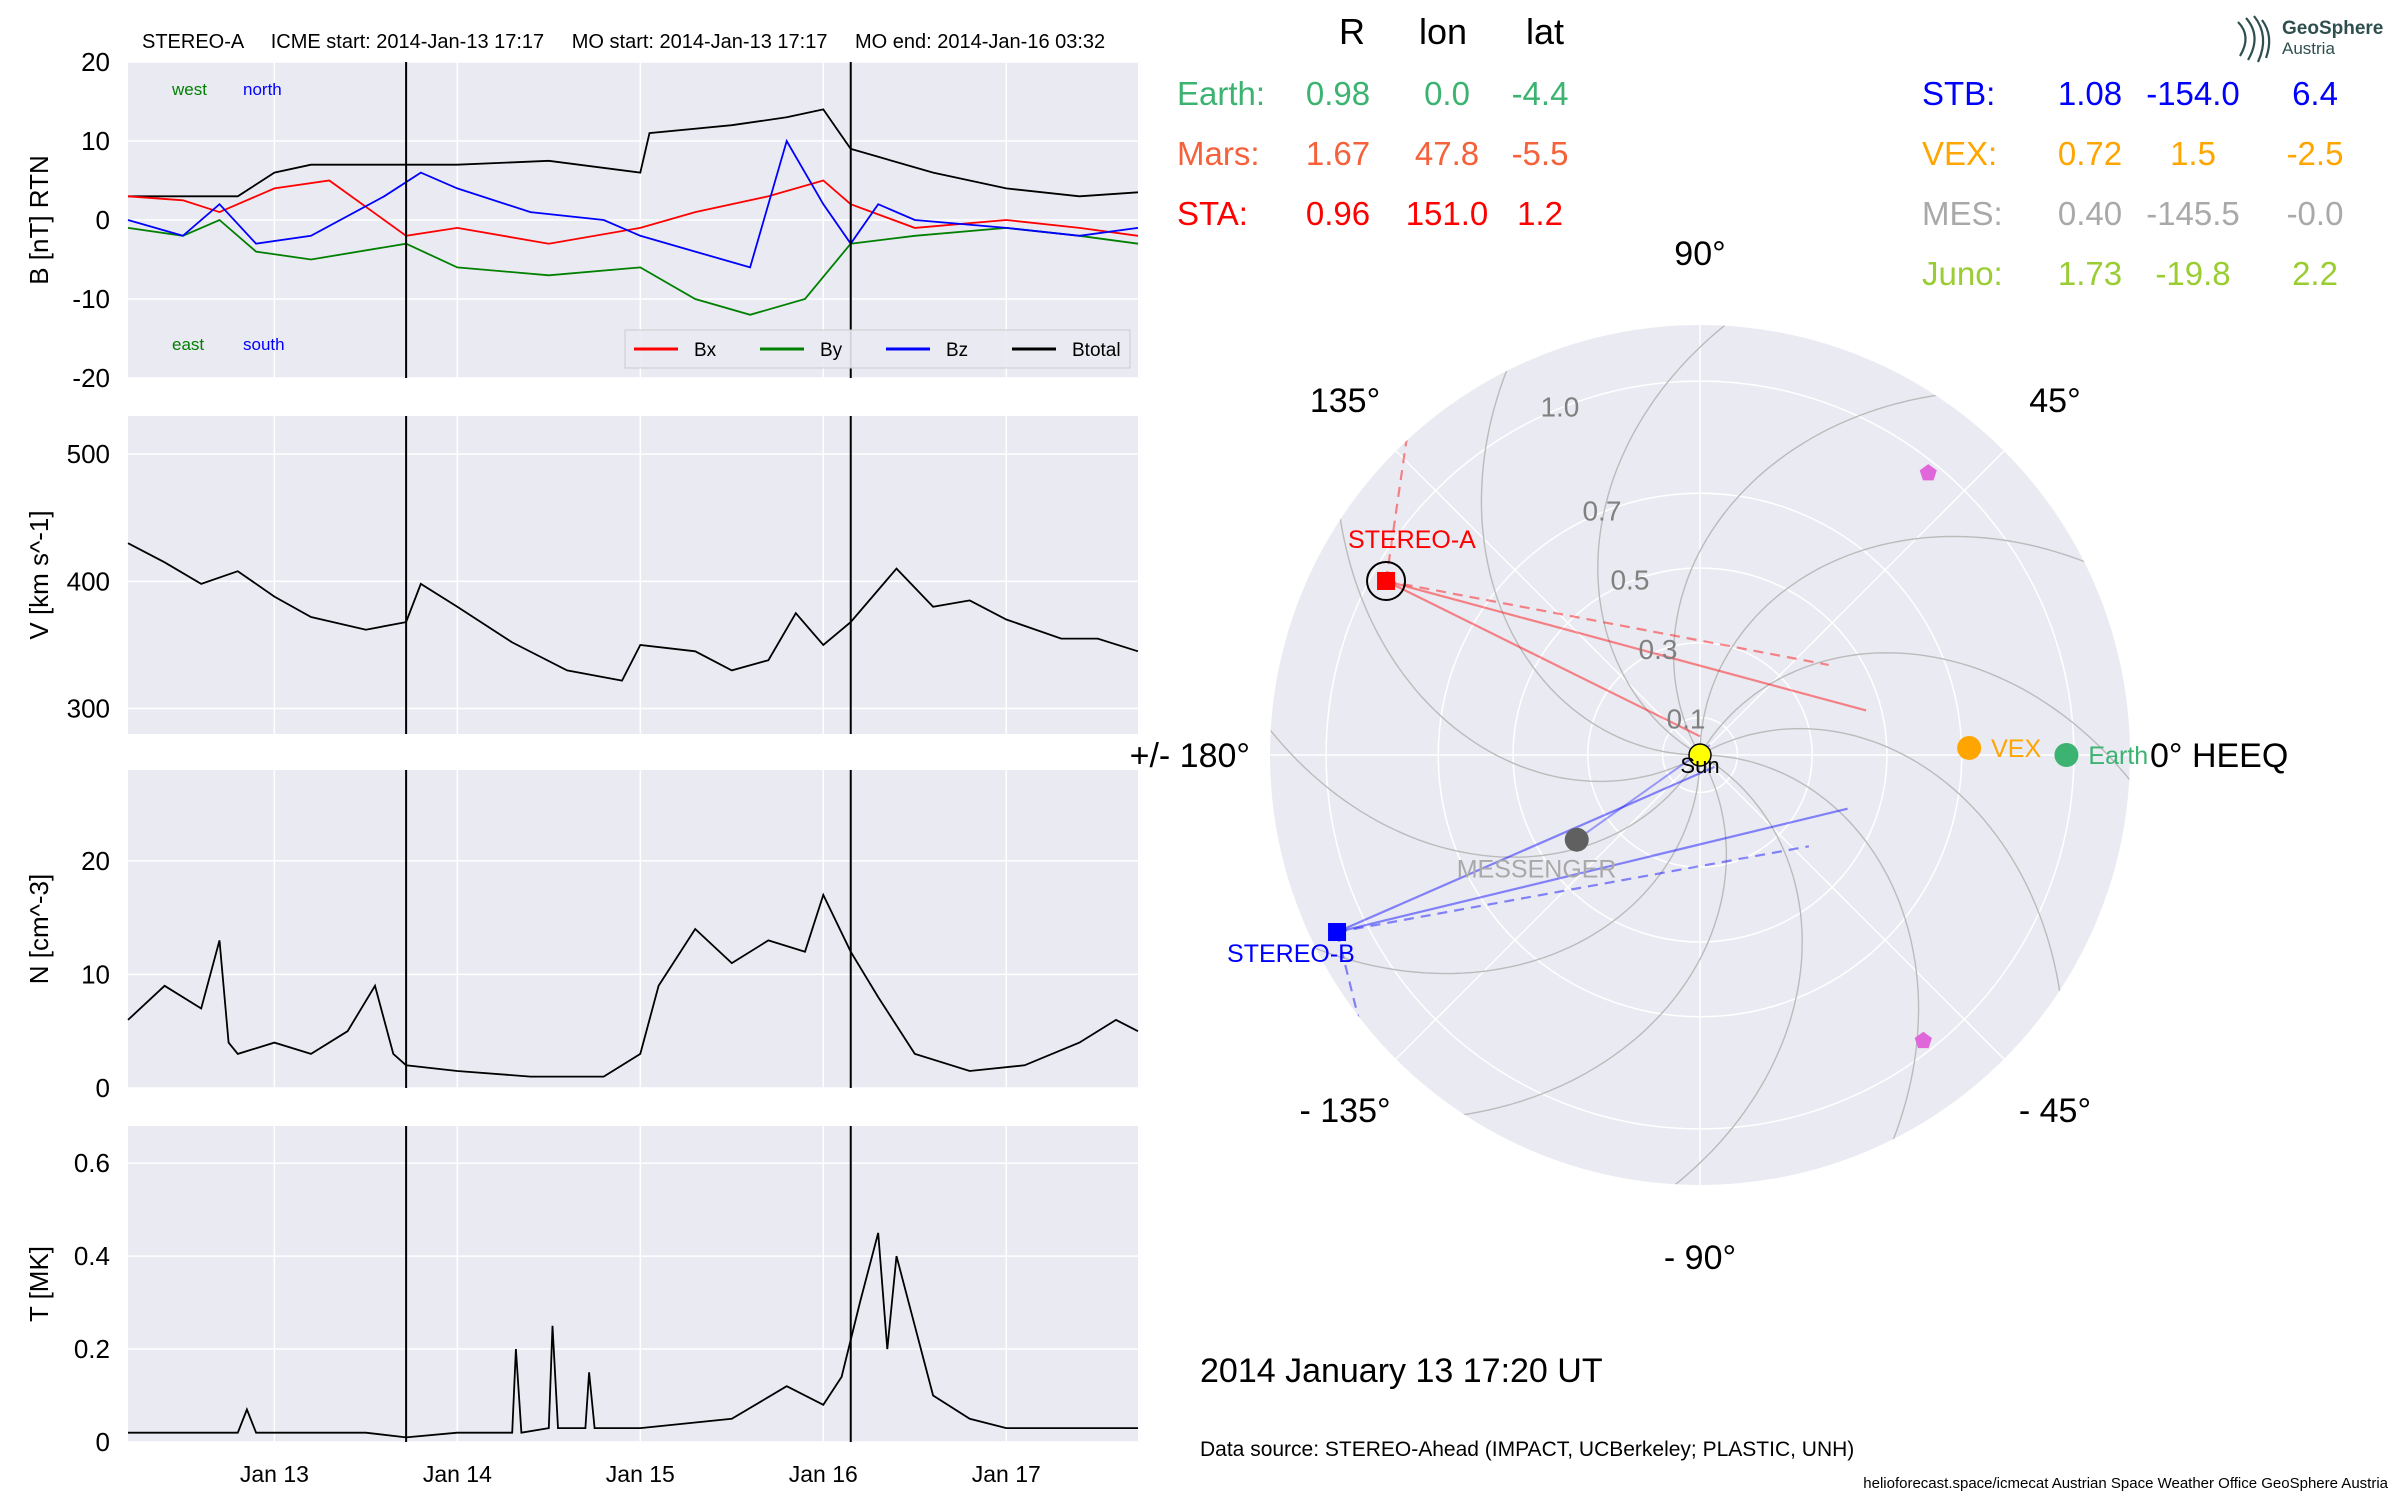 This screenshot has width=2400, height=1500. What do you see at coordinates (1658, 649) in the screenshot?
I see `r-tick-label: 0.3` at bounding box center [1658, 649].